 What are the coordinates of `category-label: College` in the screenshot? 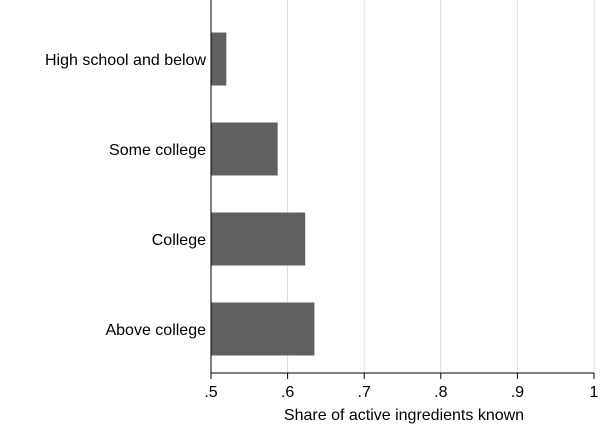 It's located at (179, 240).